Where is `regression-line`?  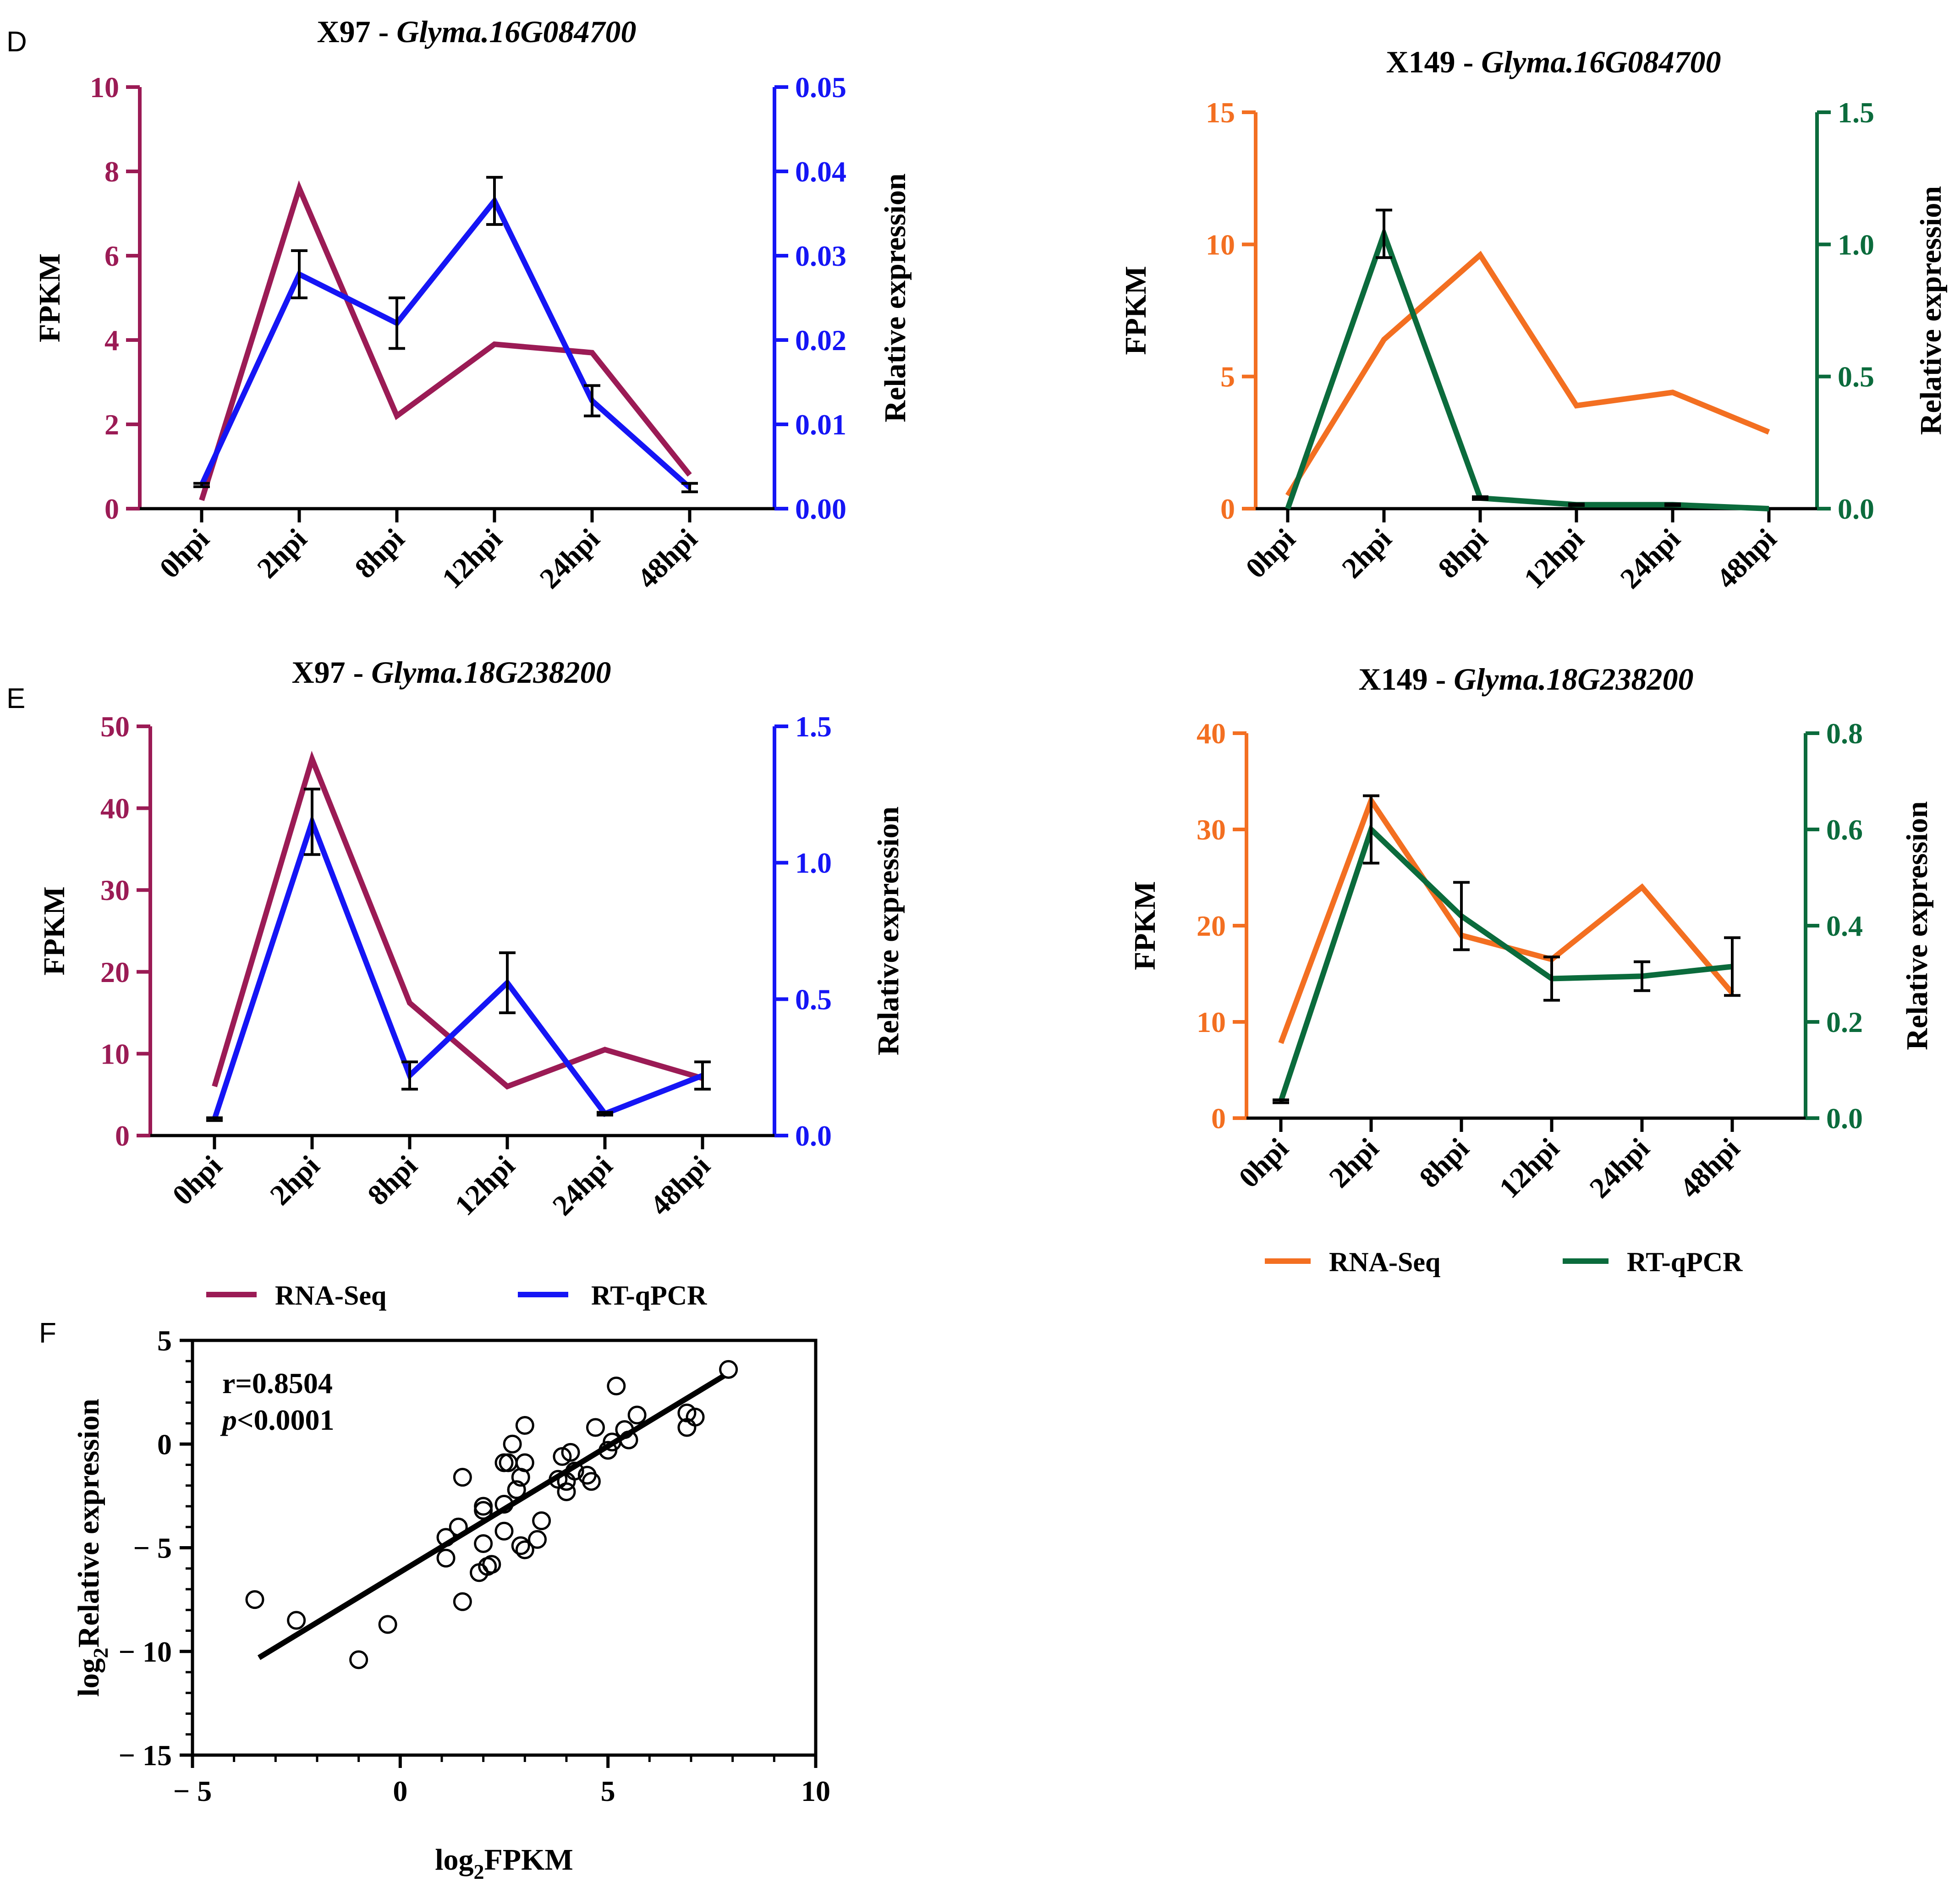 regression-line is located at coordinates (491, 1517).